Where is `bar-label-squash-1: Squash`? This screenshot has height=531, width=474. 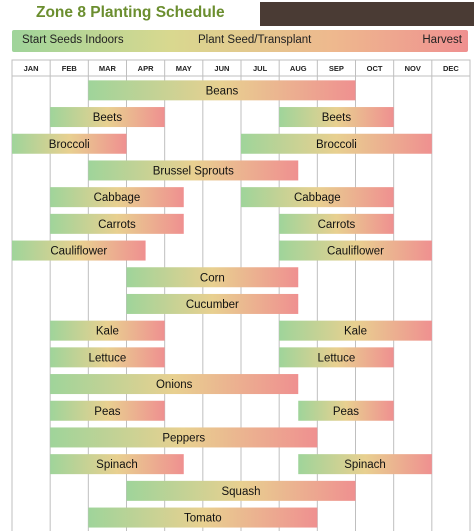 bar-label-squash-1: Squash is located at coordinates (240, 492).